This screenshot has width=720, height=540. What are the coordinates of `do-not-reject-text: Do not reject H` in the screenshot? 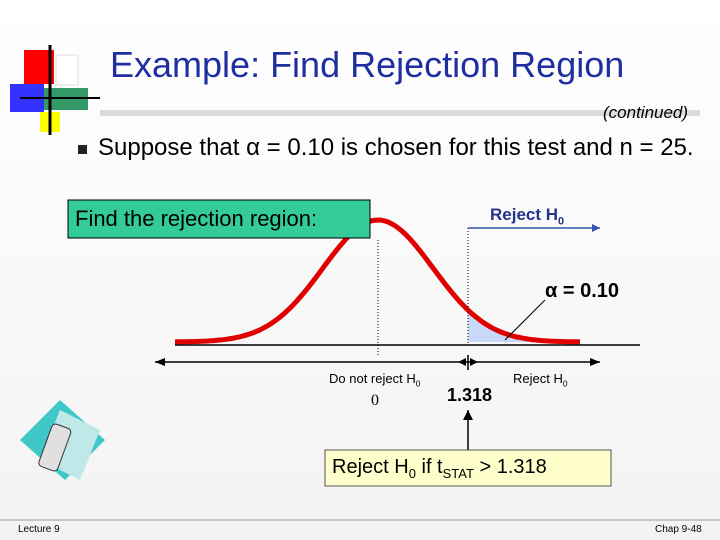 It's located at (372, 378).